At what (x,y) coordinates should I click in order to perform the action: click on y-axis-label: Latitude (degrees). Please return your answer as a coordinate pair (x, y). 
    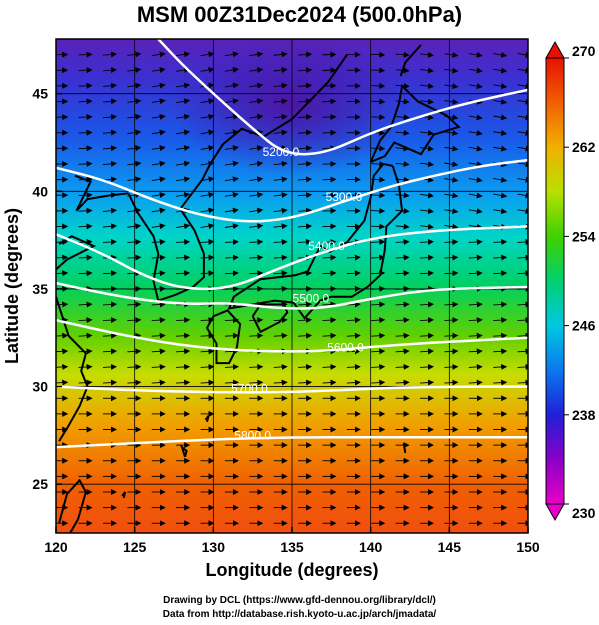
    Looking at the image, I should click on (12, 286).